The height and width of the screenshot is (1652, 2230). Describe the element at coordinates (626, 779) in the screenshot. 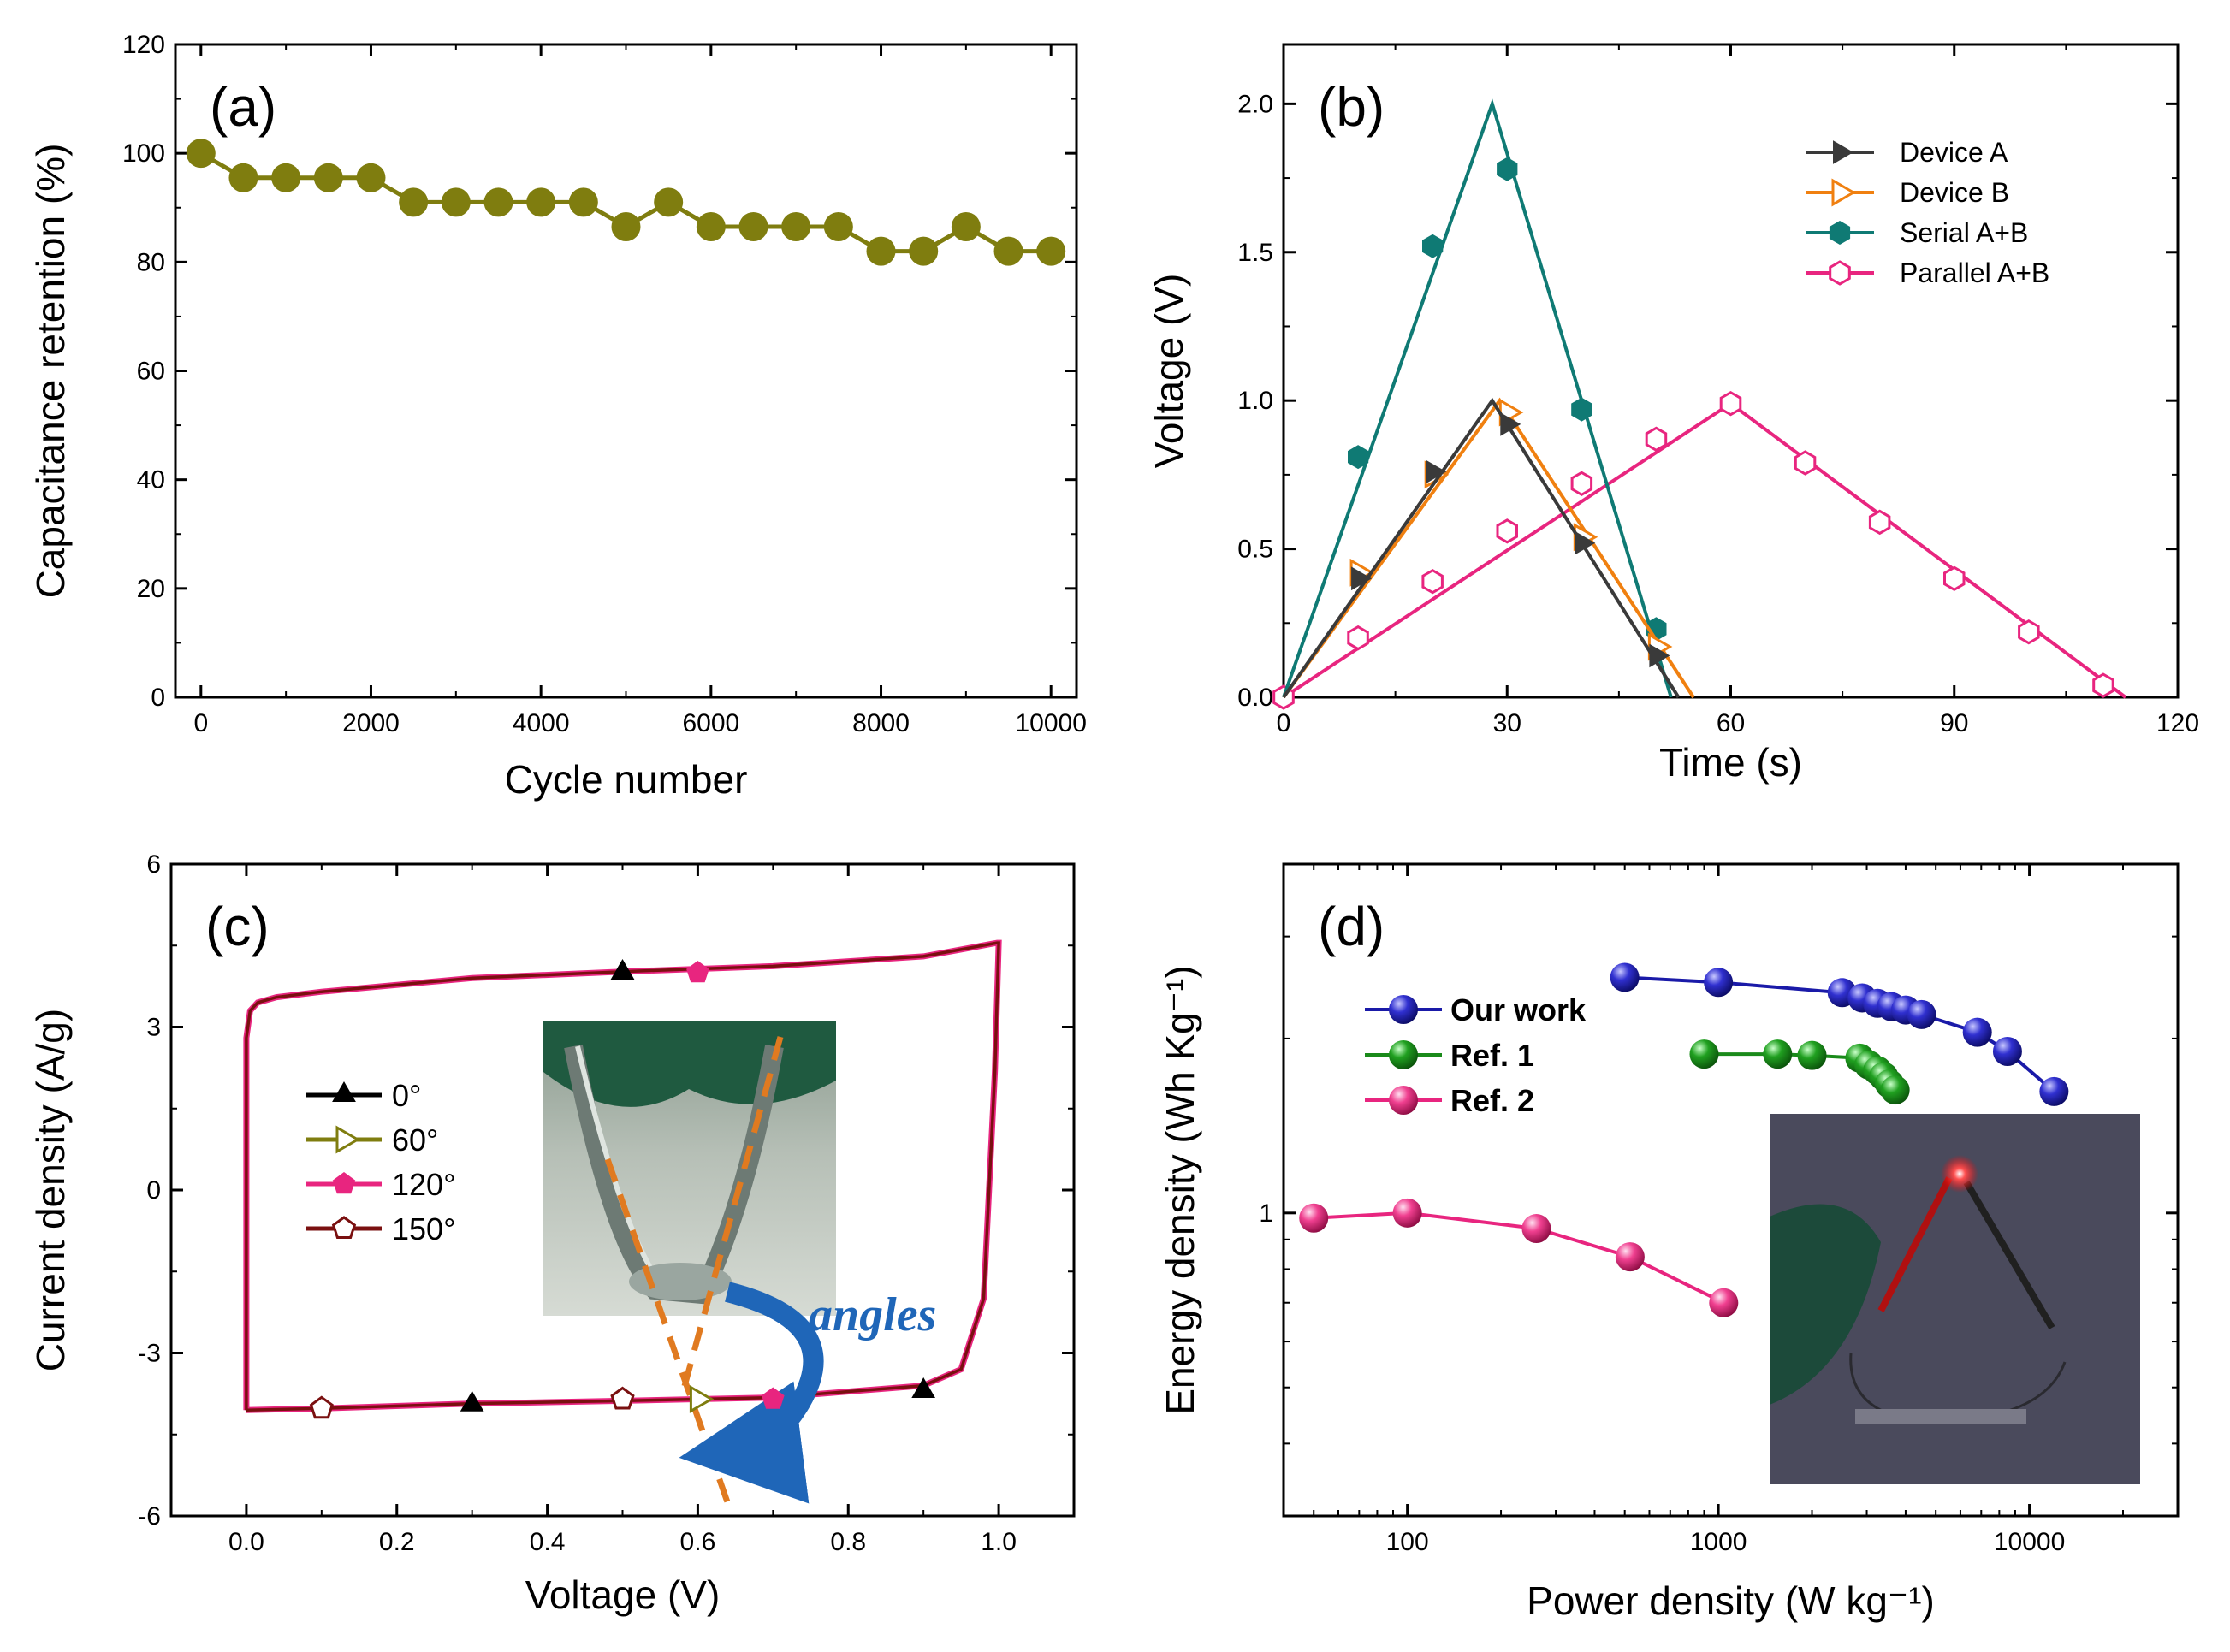

I see `x-axis-title: Cycle number` at that location.